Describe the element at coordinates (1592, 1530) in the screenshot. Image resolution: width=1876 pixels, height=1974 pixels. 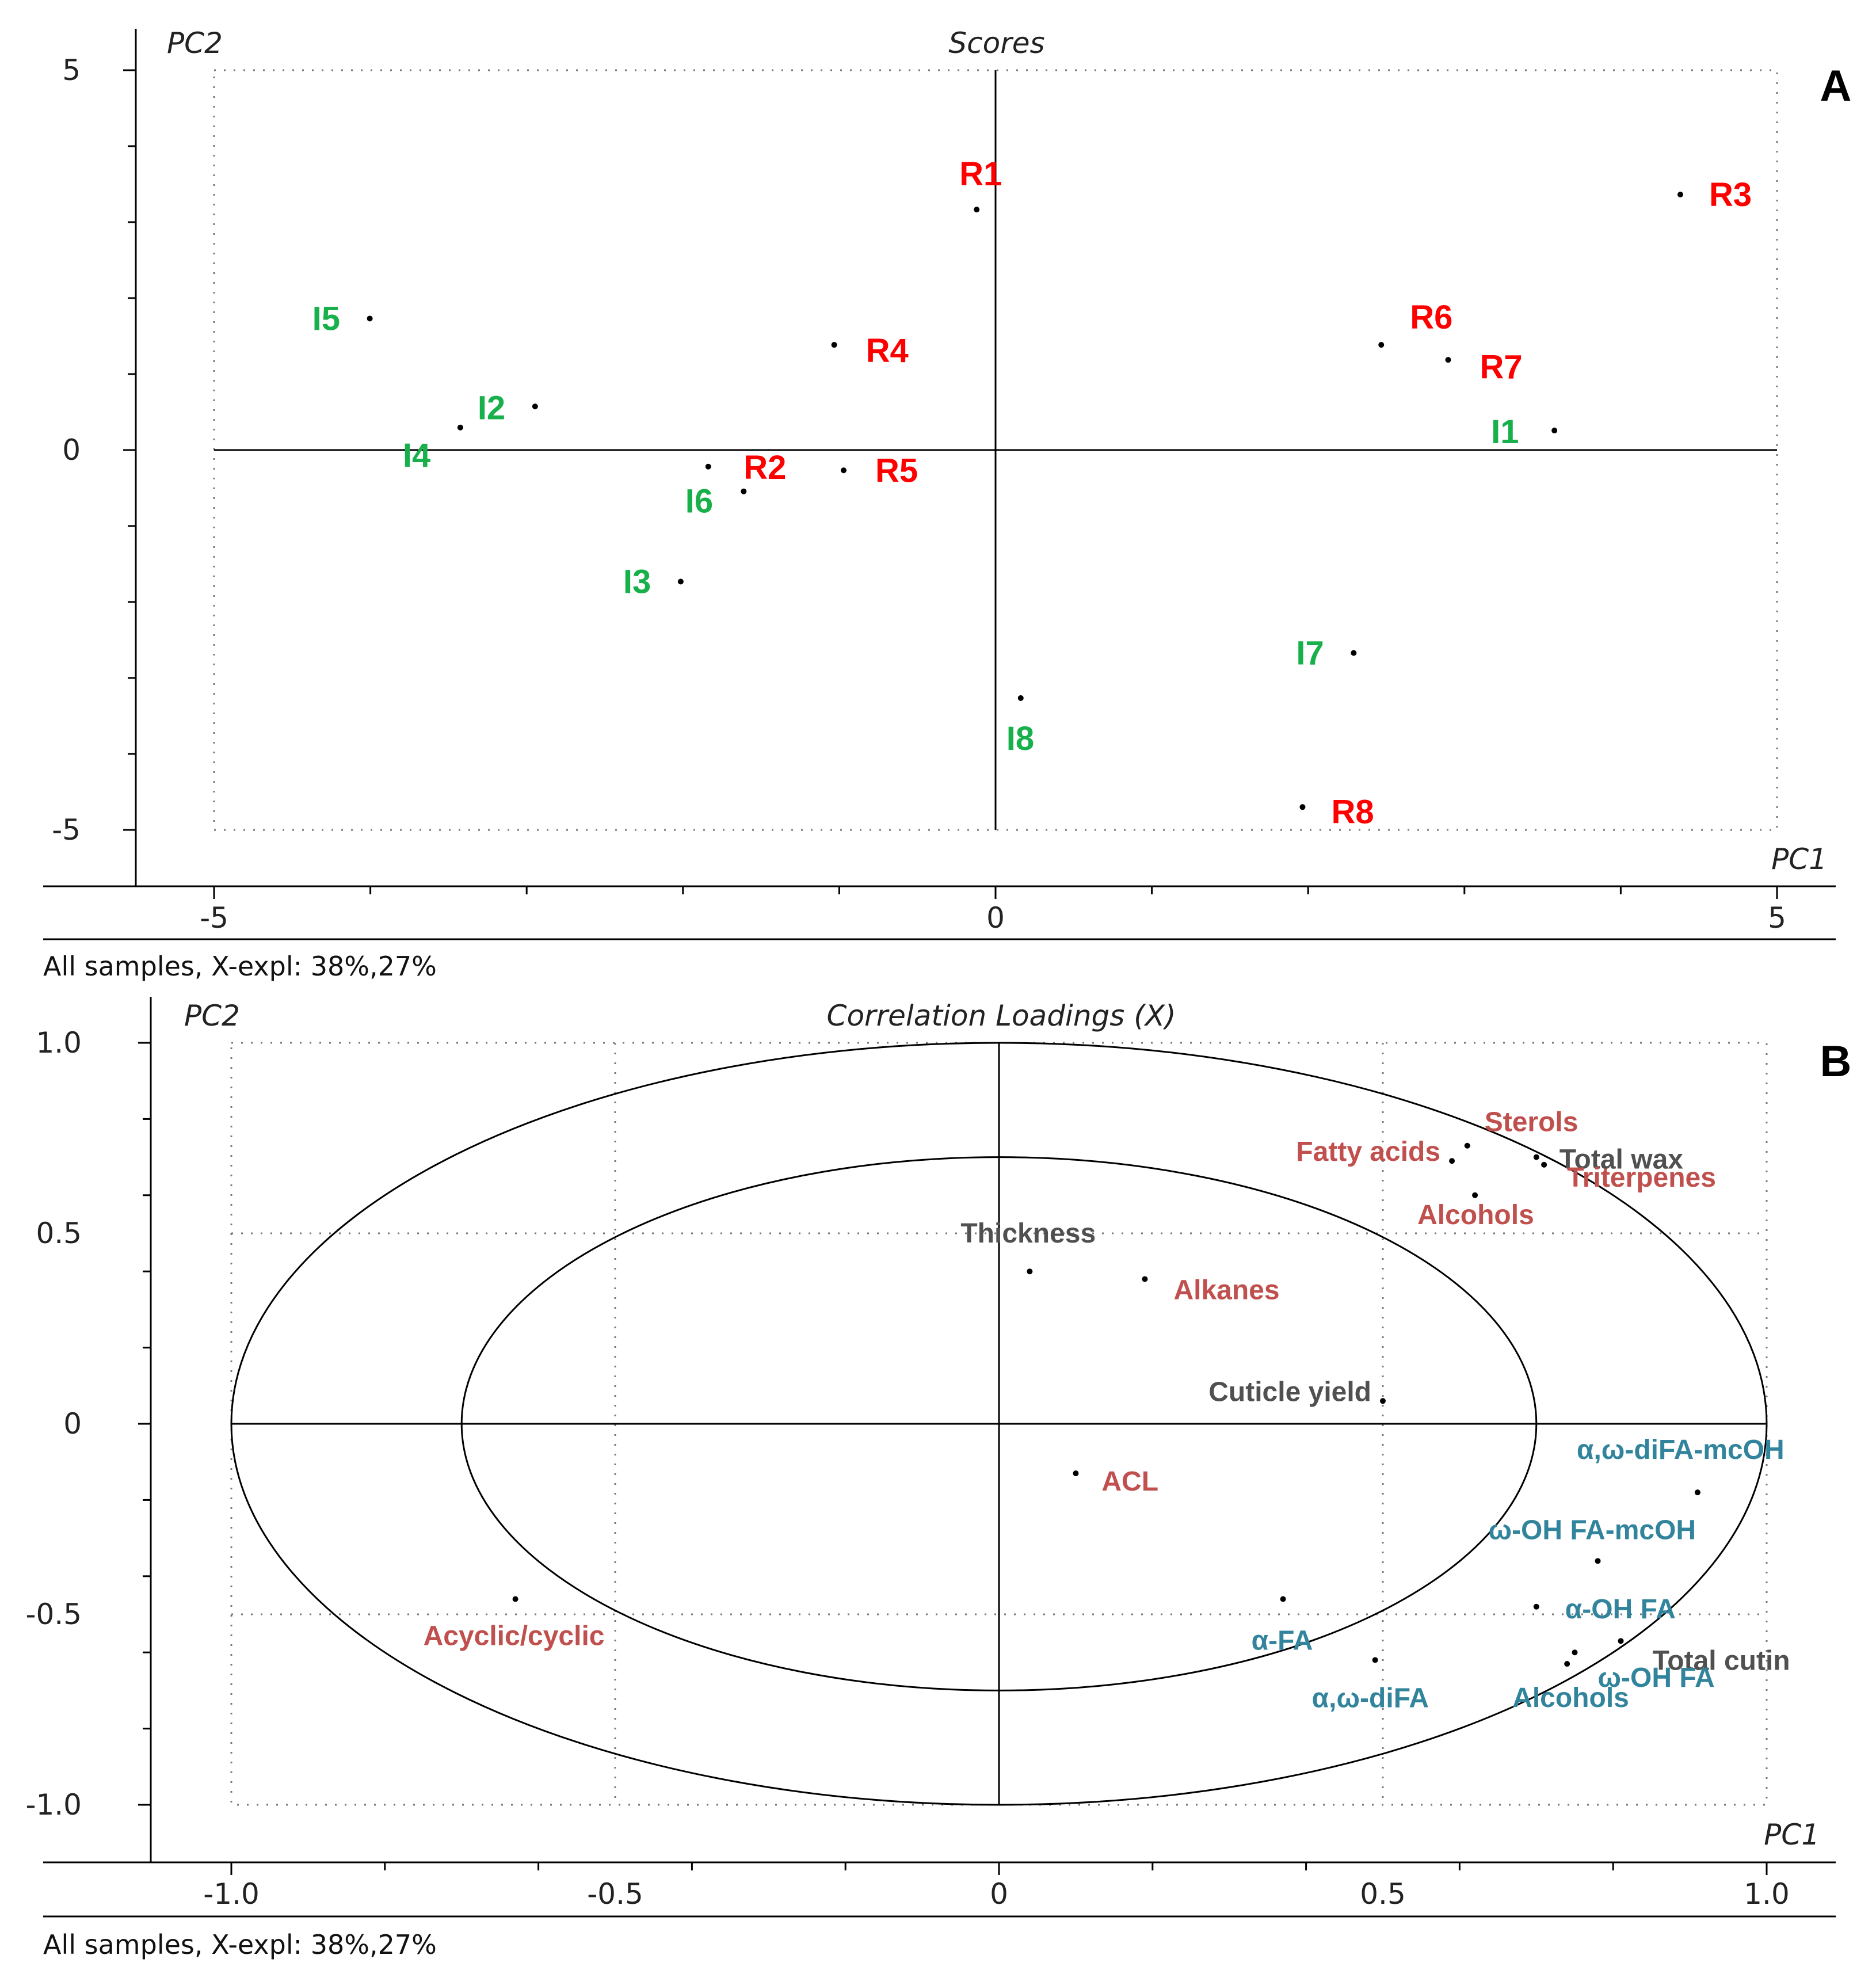
I see `label-oh-fa-mcoh: ω-OH FA-mcOH` at that location.